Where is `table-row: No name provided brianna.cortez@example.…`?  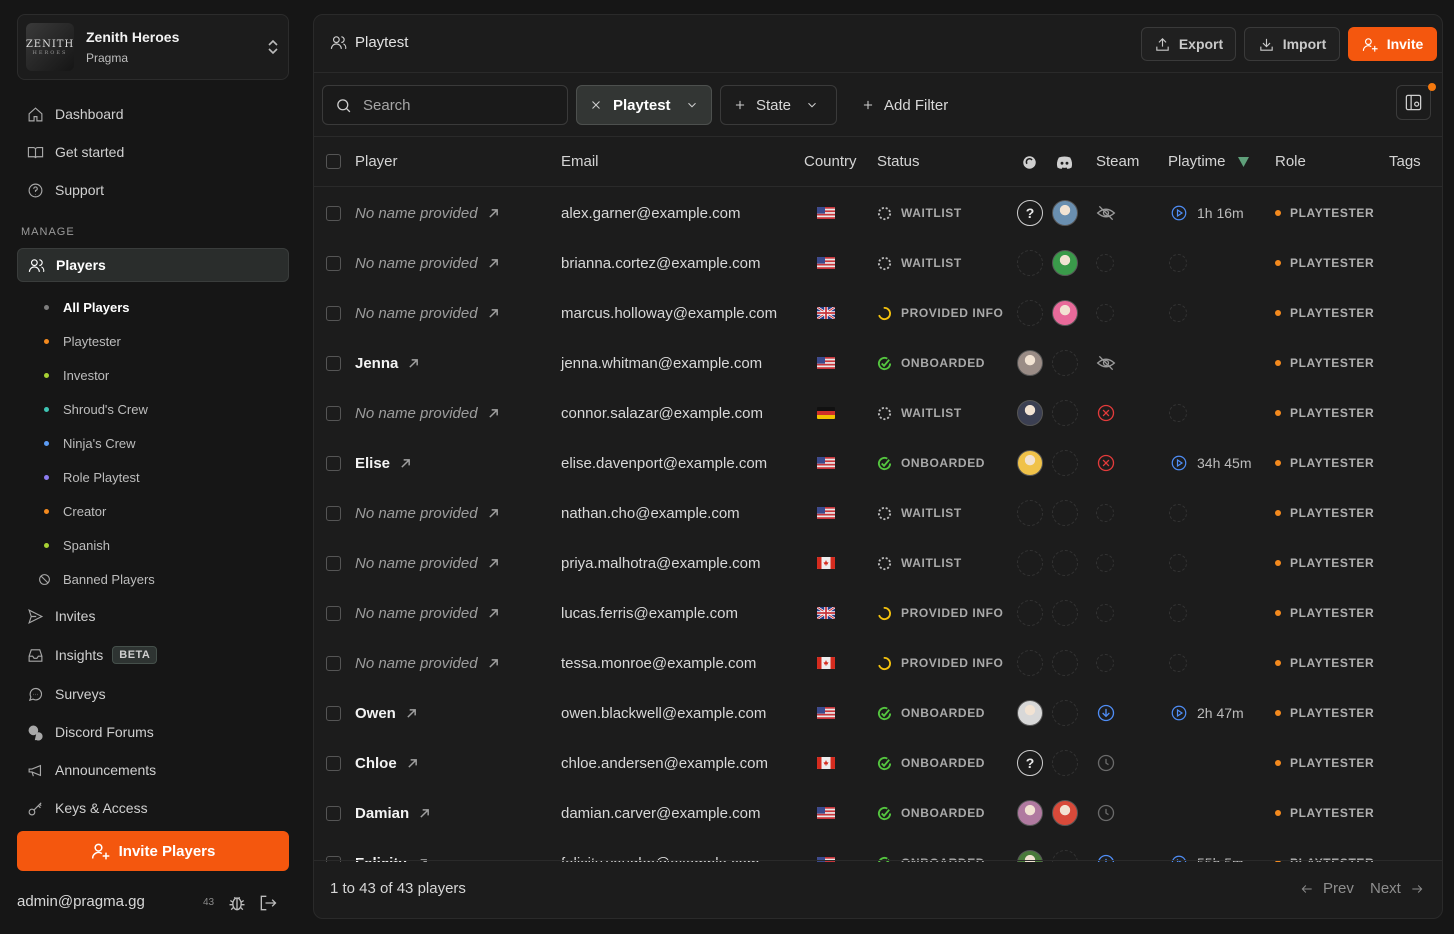
table-row: No name provided brianna.cortez@example.… is located at coordinates (878, 263).